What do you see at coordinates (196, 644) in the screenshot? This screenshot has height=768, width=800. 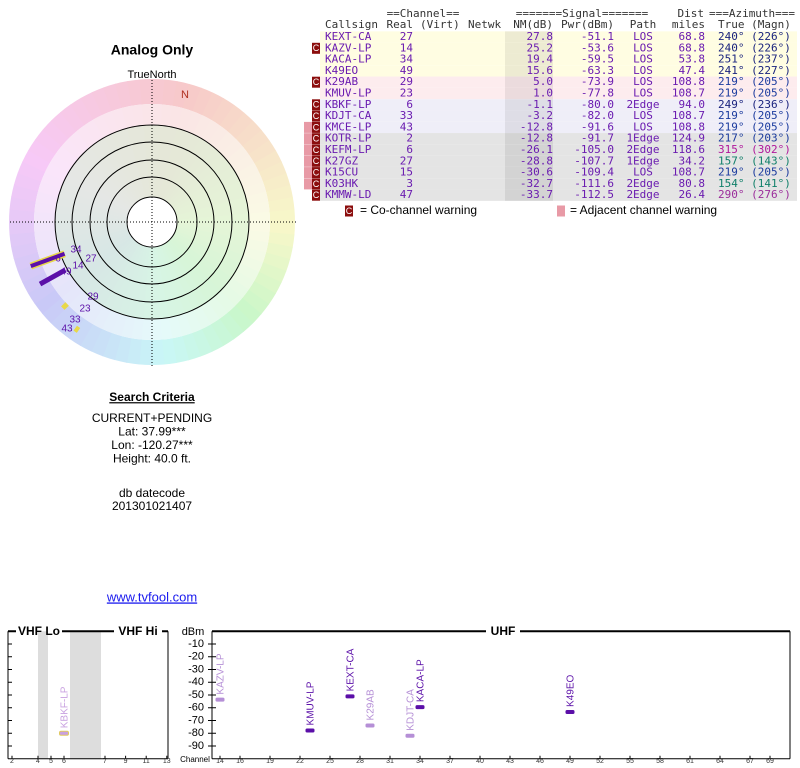 I see `y-tick-label: -10` at bounding box center [196, 644].